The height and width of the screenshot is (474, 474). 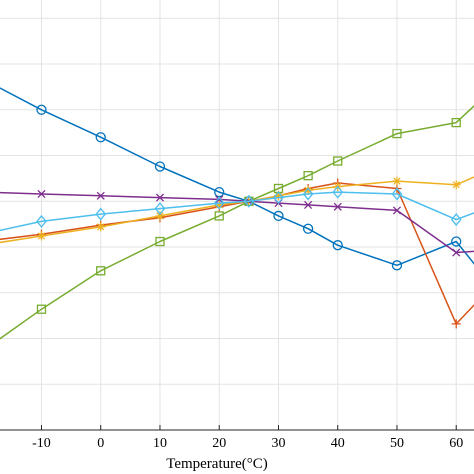 I want to click on x-tick-label: 0, so click(x=100, y=443).